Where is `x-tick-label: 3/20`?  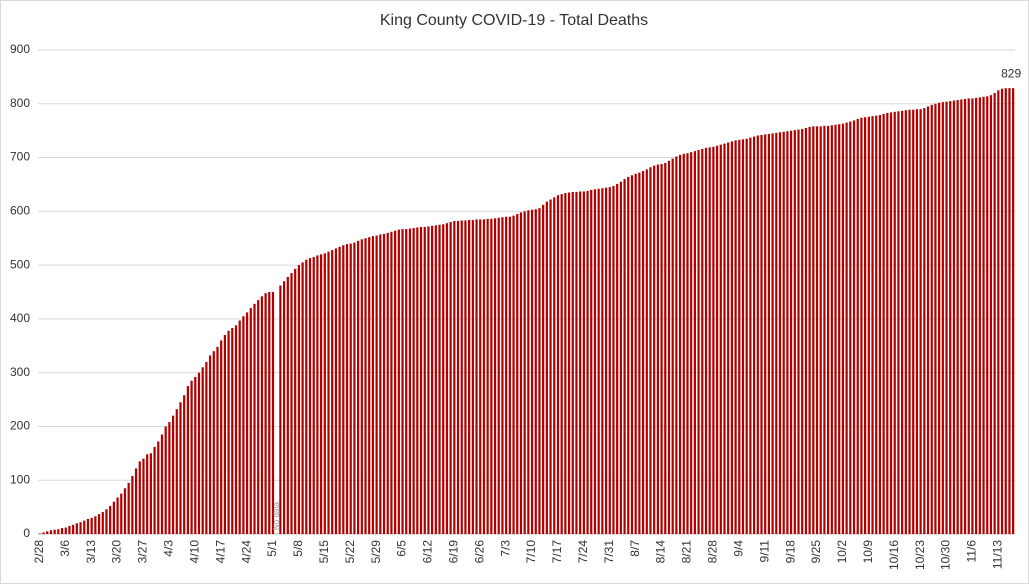
x-tick-label: 3/20 is located at coordinates (117, 552).